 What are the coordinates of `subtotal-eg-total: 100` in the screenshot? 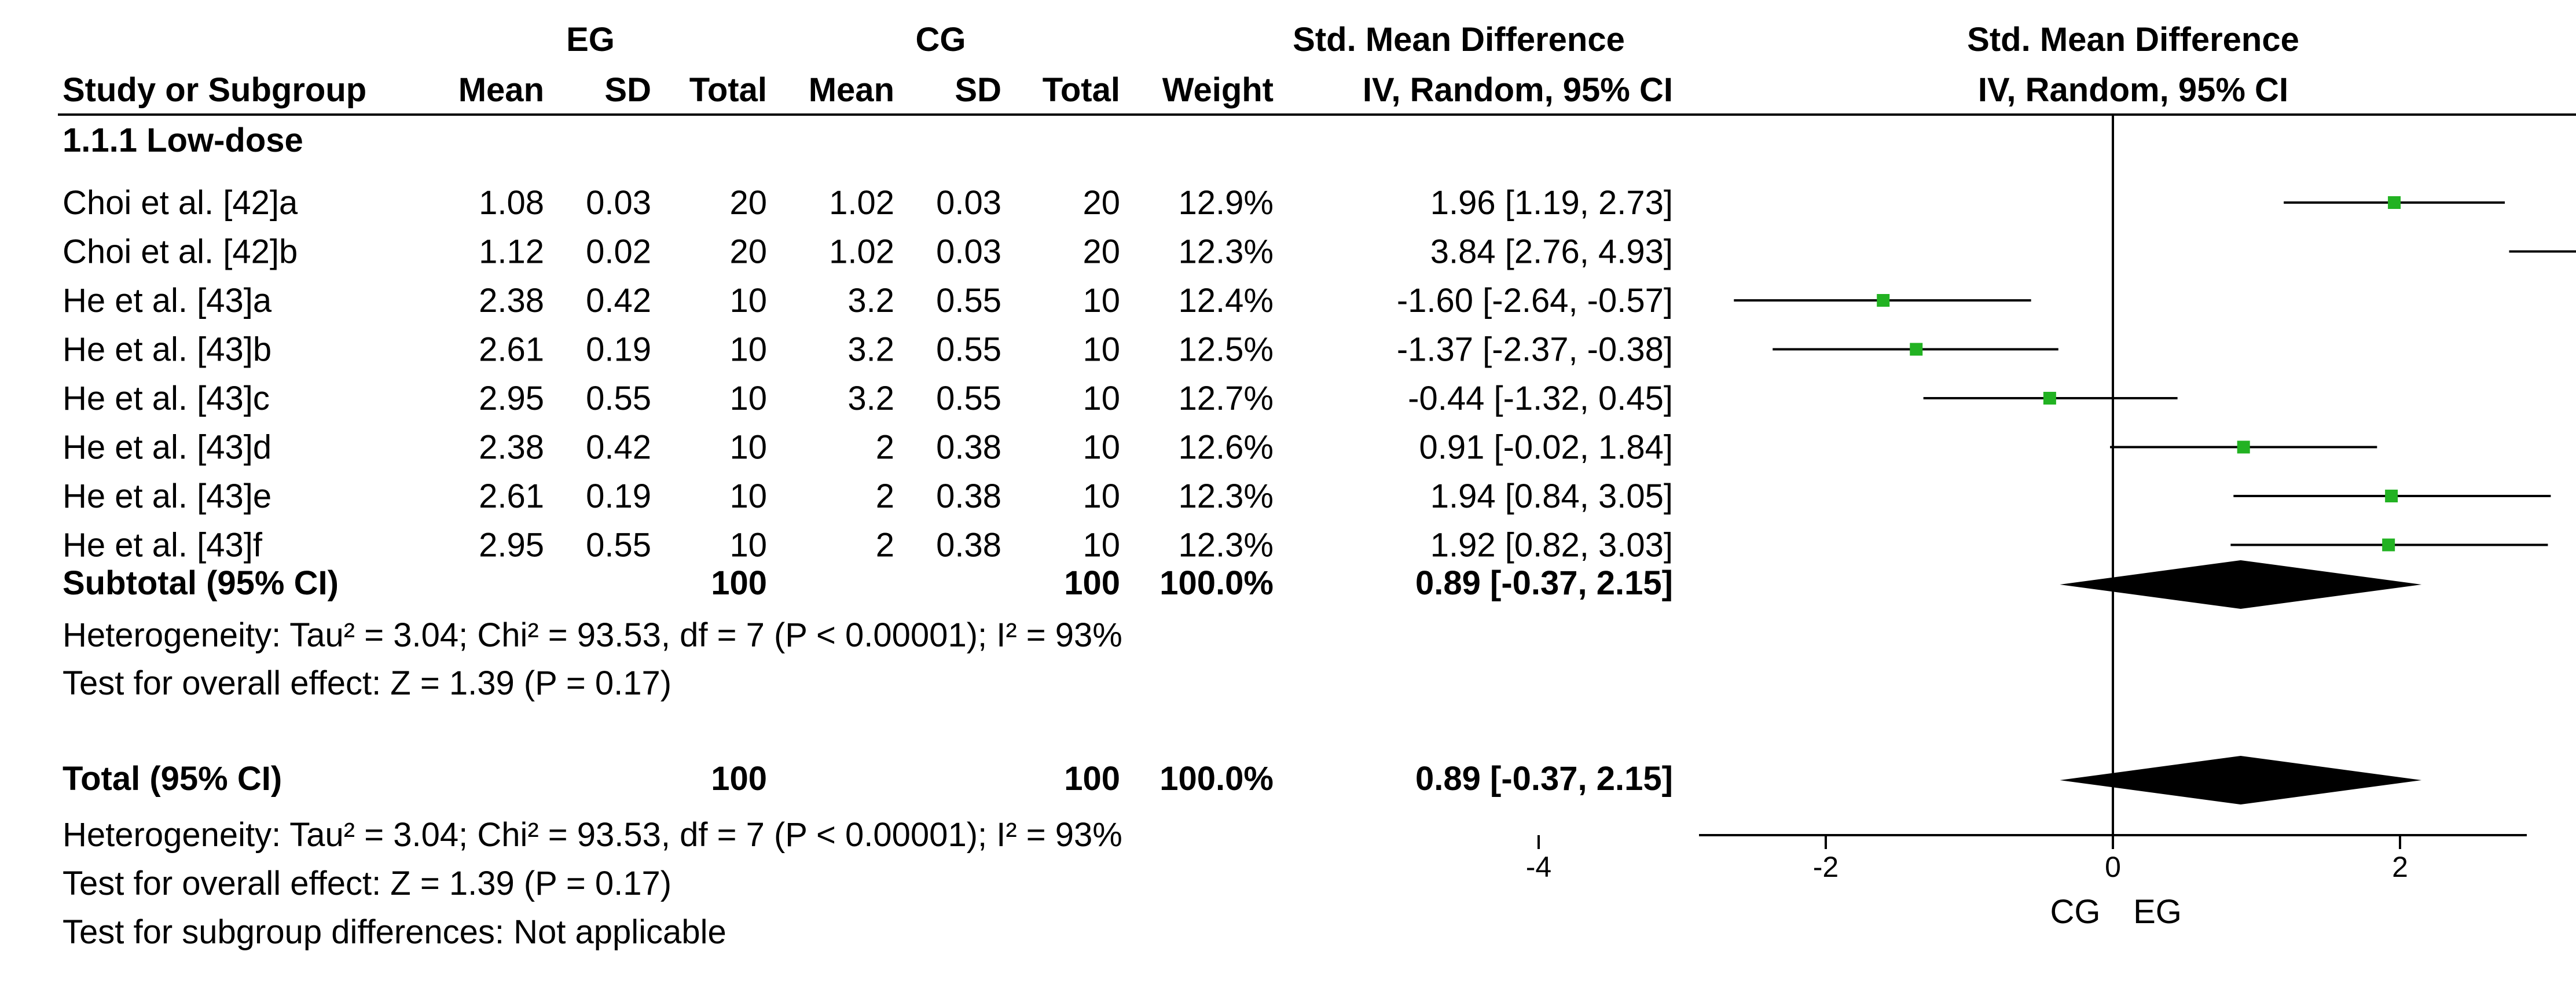 It's located at (739, 583).